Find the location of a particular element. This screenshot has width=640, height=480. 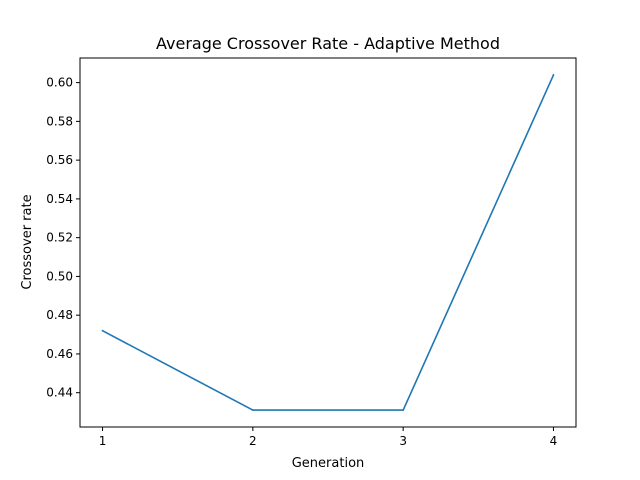

chart-title: Average Crossover Rate - Adaptive Method is located at coordinates (328, 43).